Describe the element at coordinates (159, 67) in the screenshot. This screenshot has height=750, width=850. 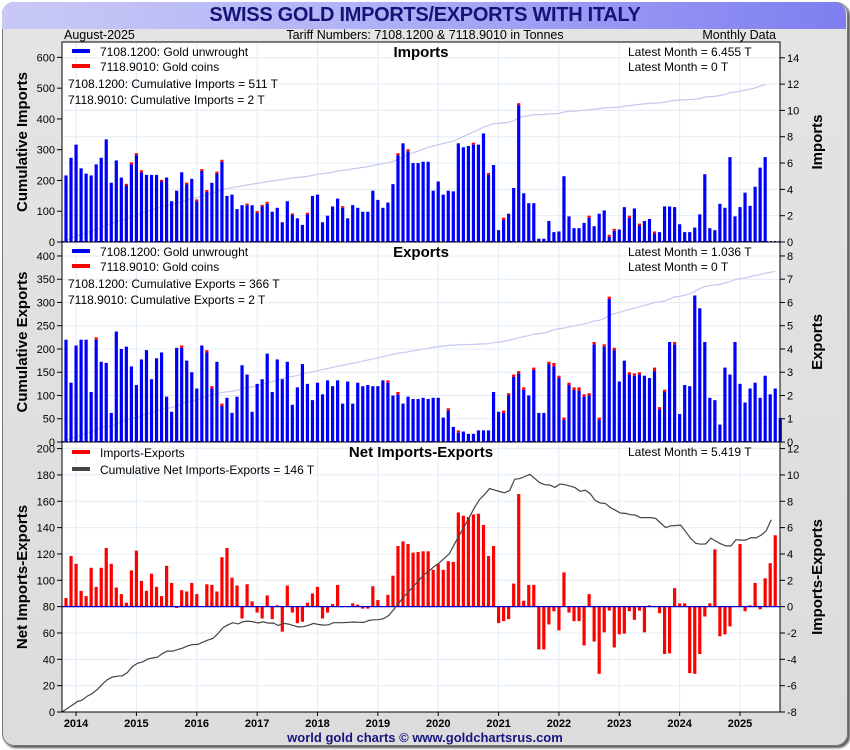
I see `imports-legend-coins: 7118.9010: Gold coins` at that location.